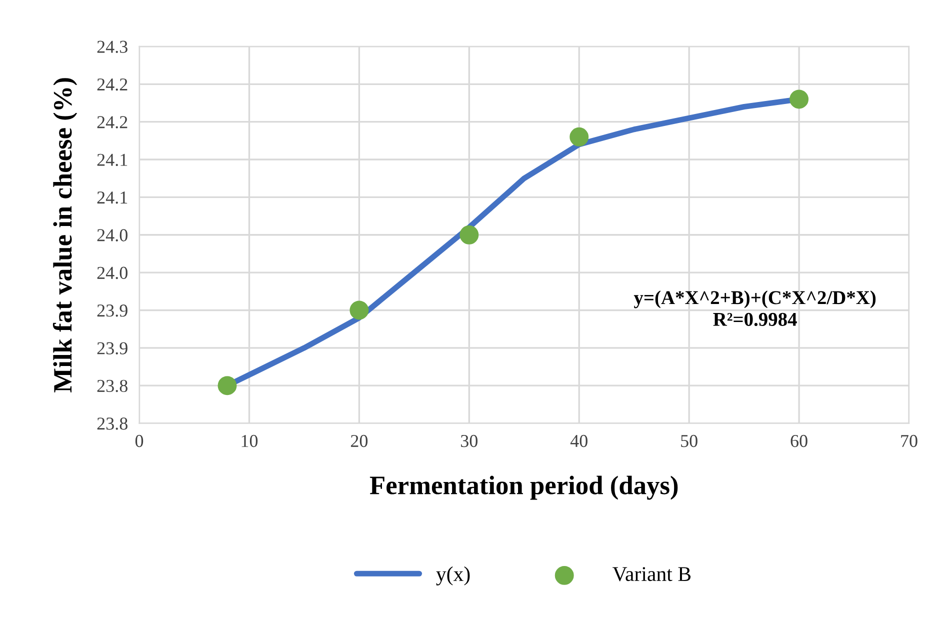 The height and width of the screenshot is (628, 941). Describe the element at coordinates (909, 441) in the screenshot. I see `x-tick-label: 70` at that location.